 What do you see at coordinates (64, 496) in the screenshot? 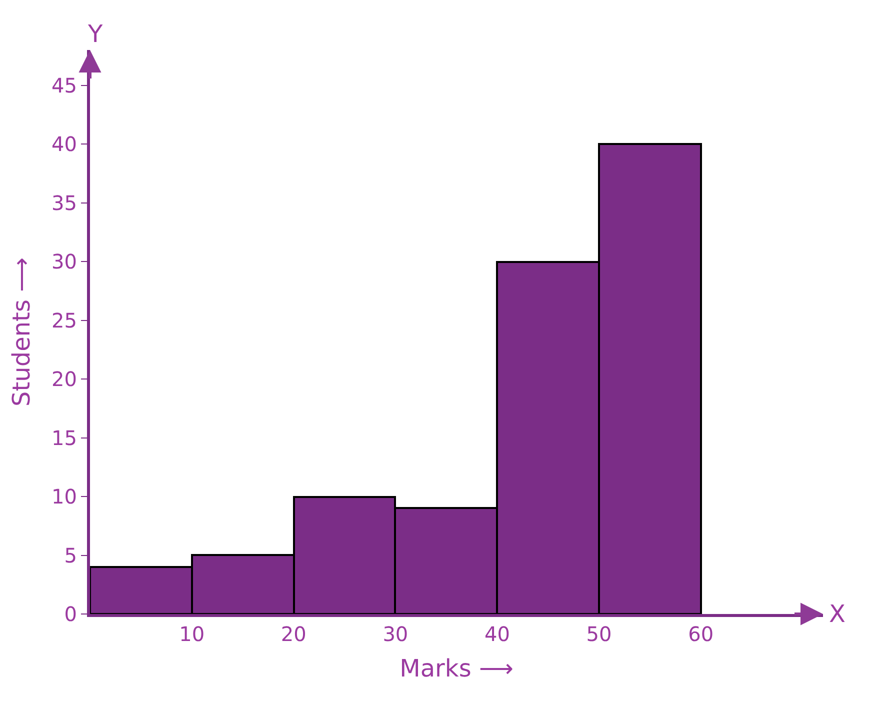
I see `y-tick-label: 10` at bounding box center [64, 496].